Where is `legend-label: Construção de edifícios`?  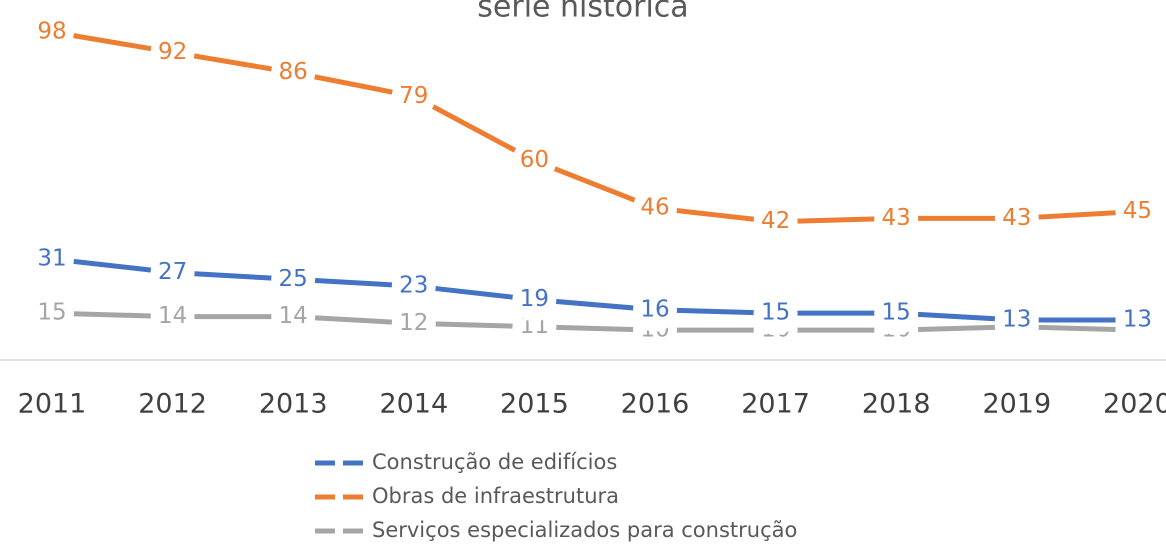 legend-label: Construção de edifícios is located at coordinates (494, 462).